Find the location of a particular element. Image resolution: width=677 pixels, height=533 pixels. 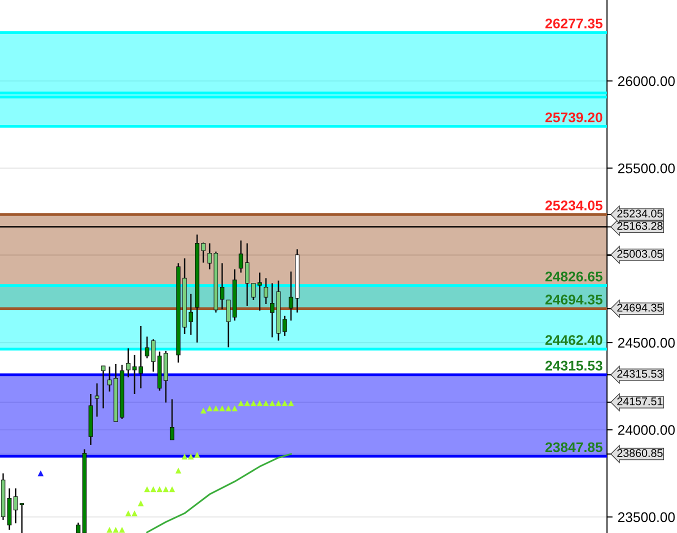

ref-line-label: 24694.35 is located at coordinates (573, 299).